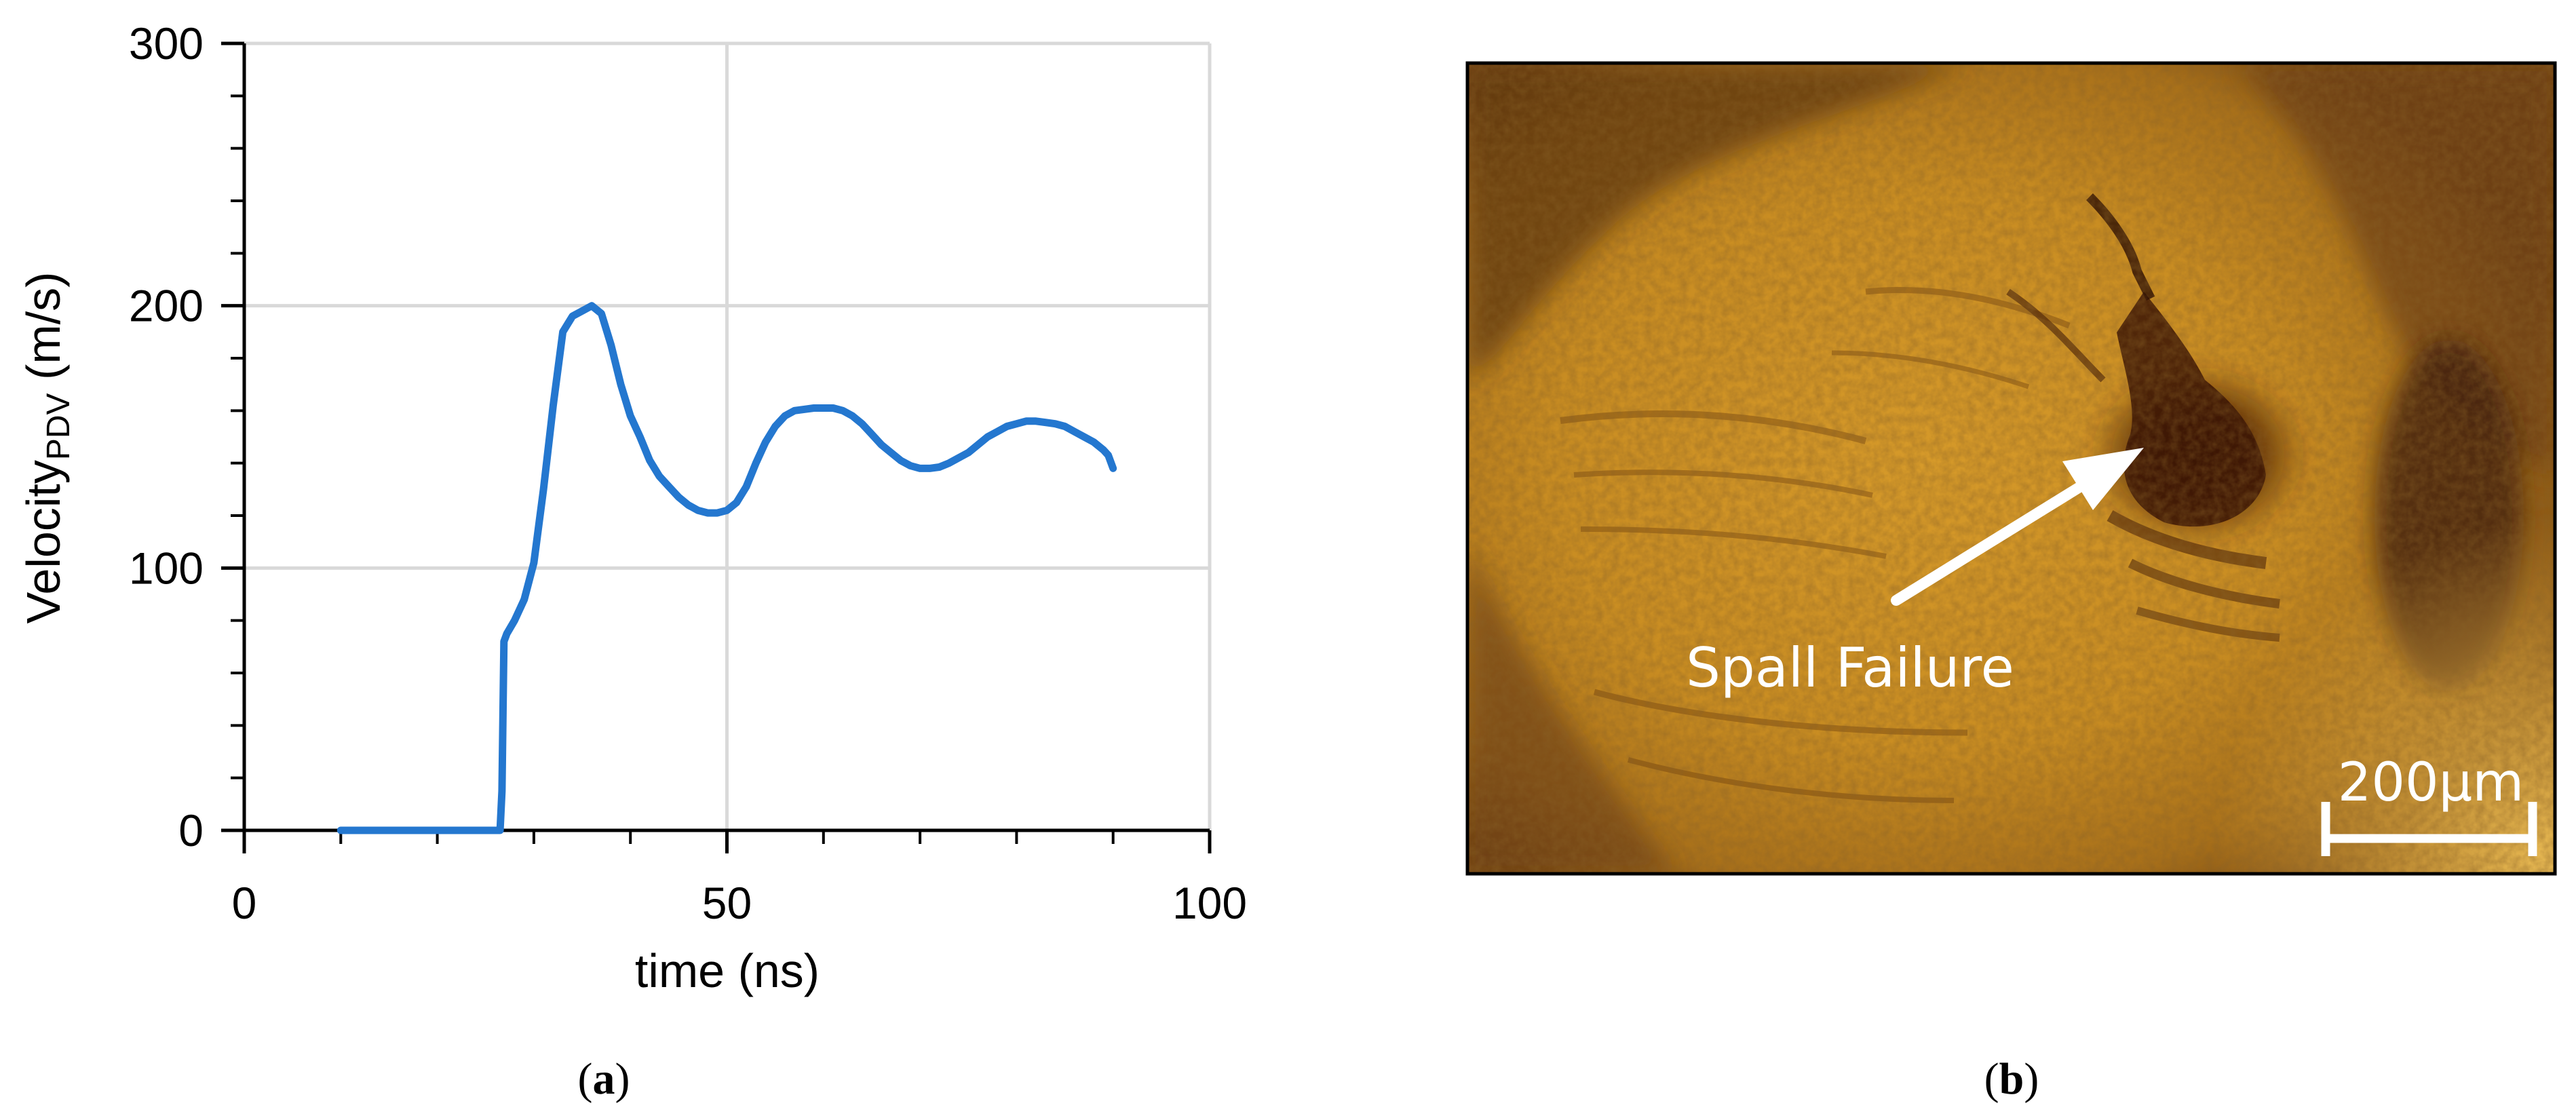 The width and height of the screenshot is (2576, 1118). What do you see at coordinates (245, 903) in the screenshot?
I see `x-tick-label-0: 0` at bounding box center [245, 903].